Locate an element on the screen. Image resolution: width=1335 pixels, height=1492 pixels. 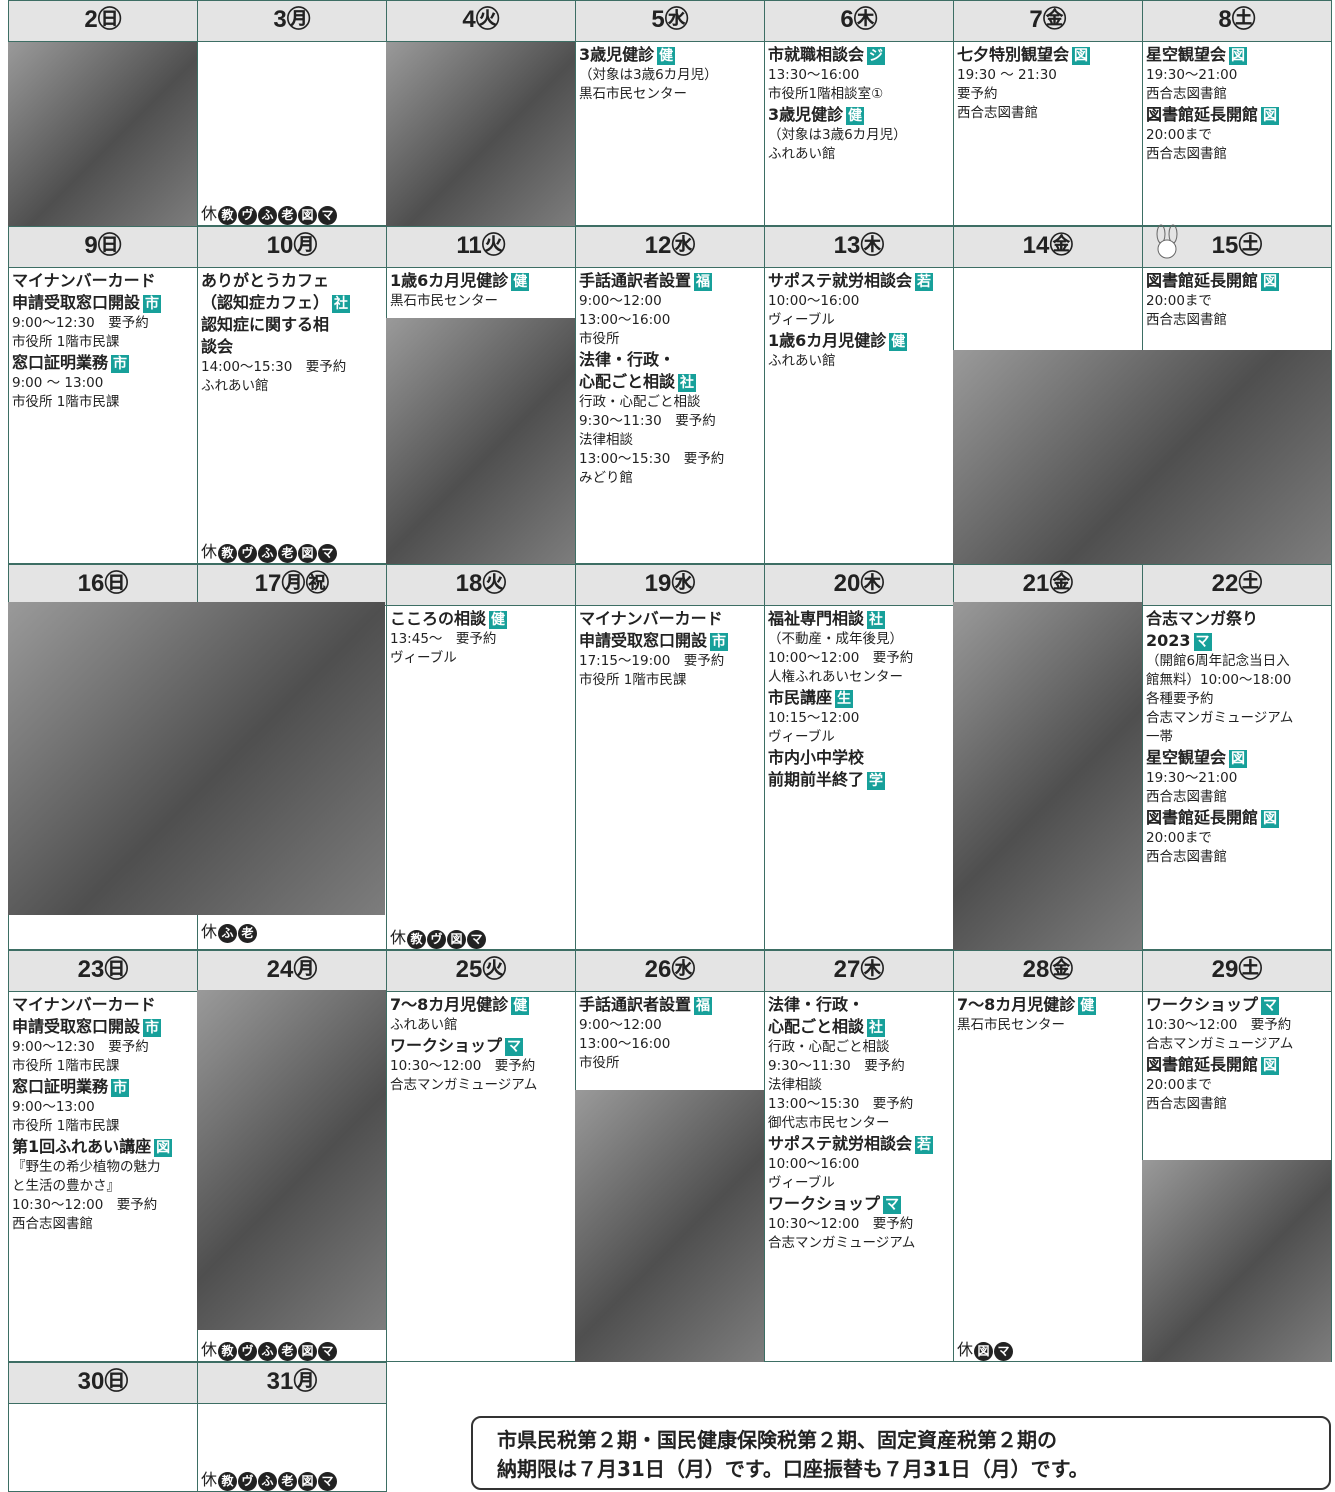
event-title: 市就職相談会ジ is located at coordinates (859, 55).